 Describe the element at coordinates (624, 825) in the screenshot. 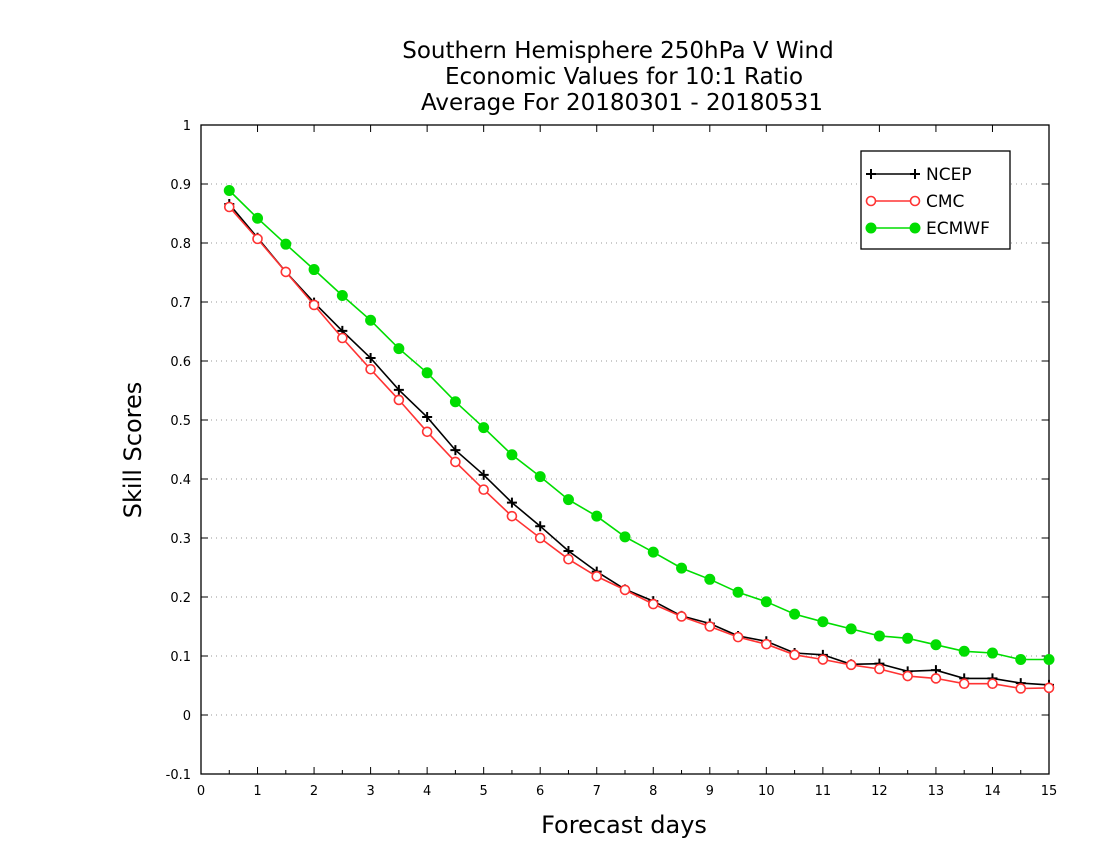

I see `x-axis-label: Forecast days` at that location.